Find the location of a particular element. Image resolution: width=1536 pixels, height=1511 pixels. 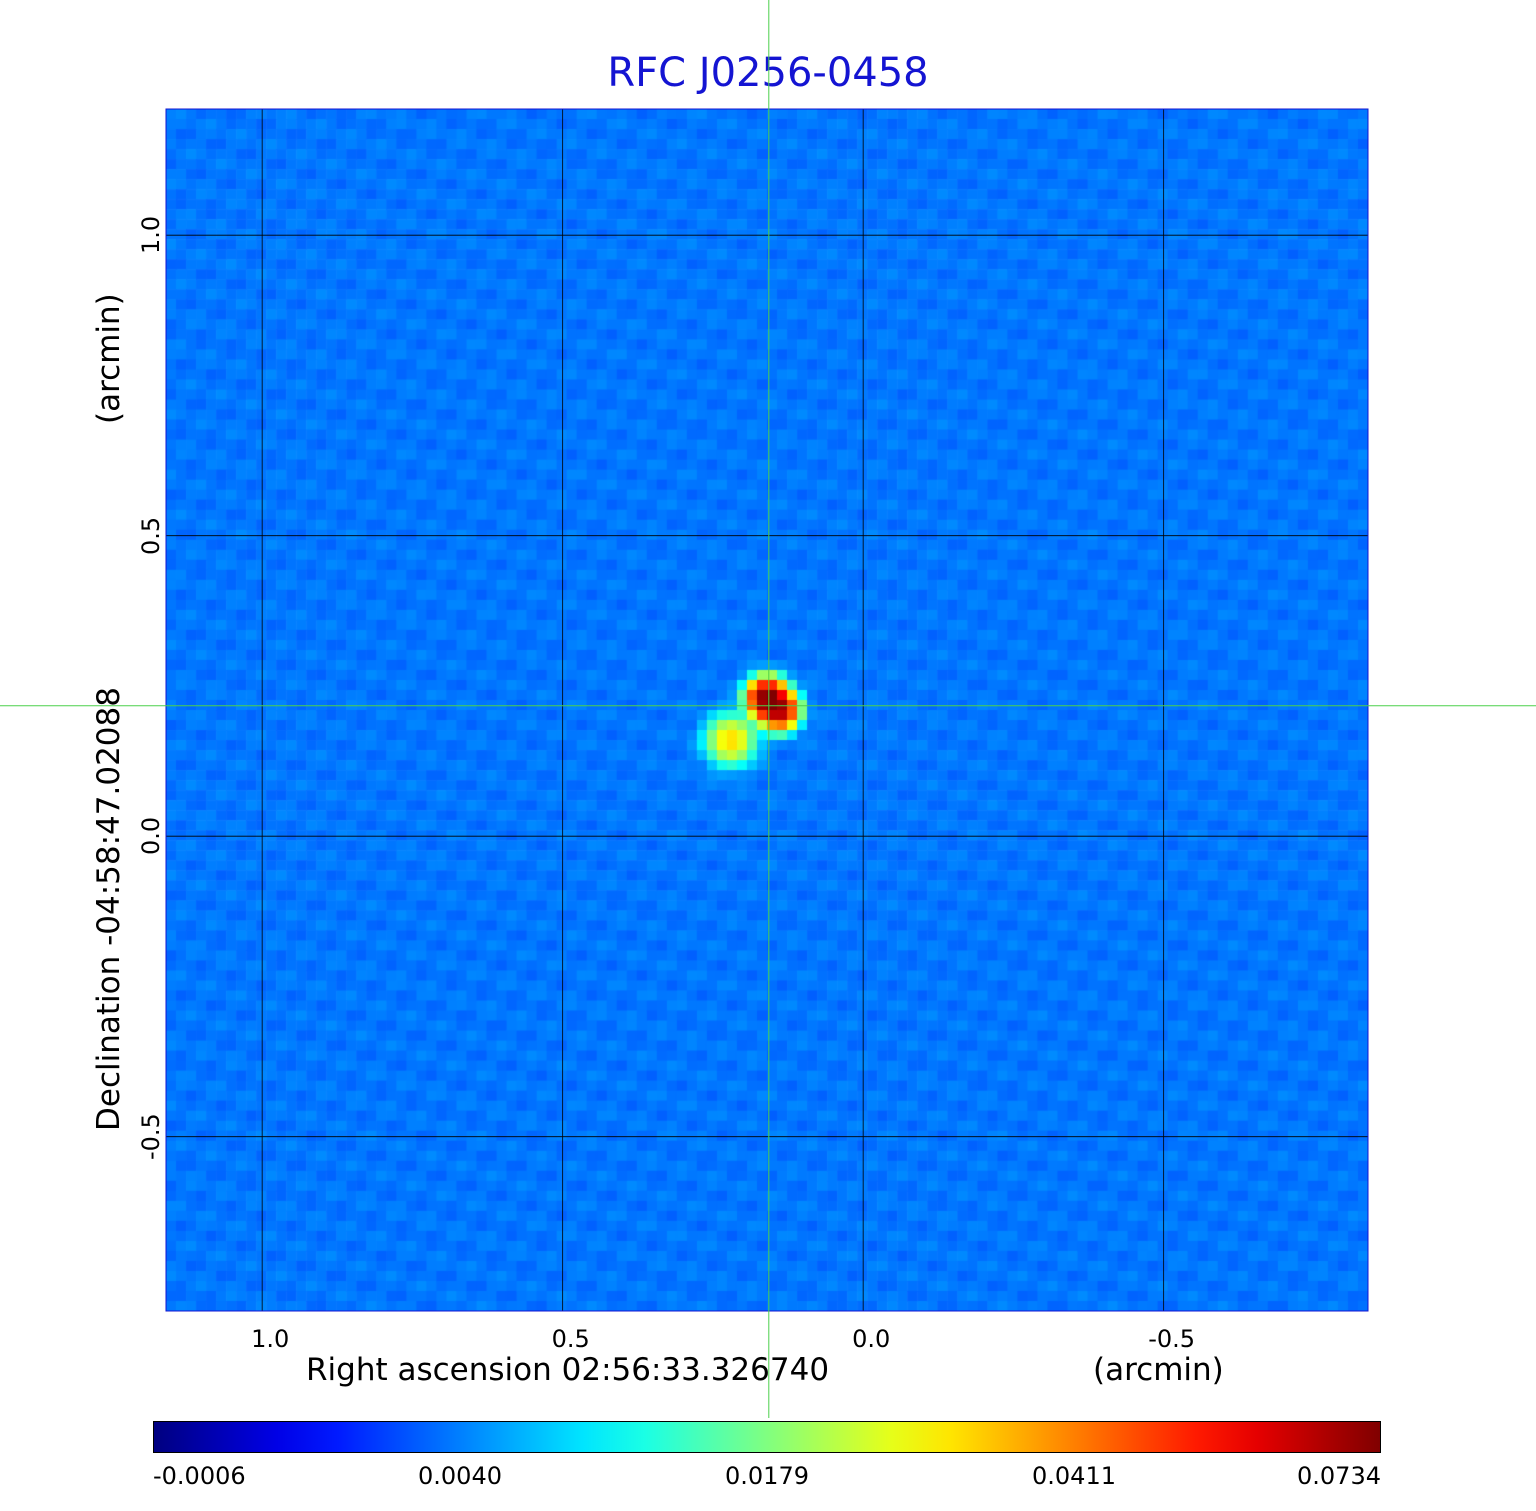

y-tick-label: -0.5 is located at coordinates (151, 1137).